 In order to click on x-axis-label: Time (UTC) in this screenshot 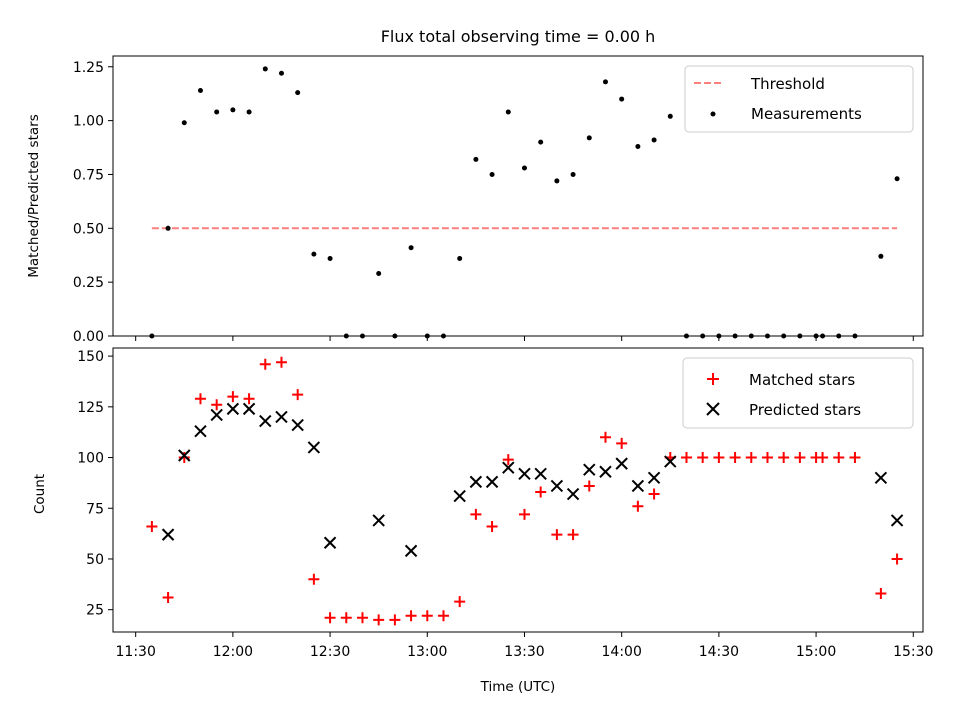, I will do `click(518, 687)`.